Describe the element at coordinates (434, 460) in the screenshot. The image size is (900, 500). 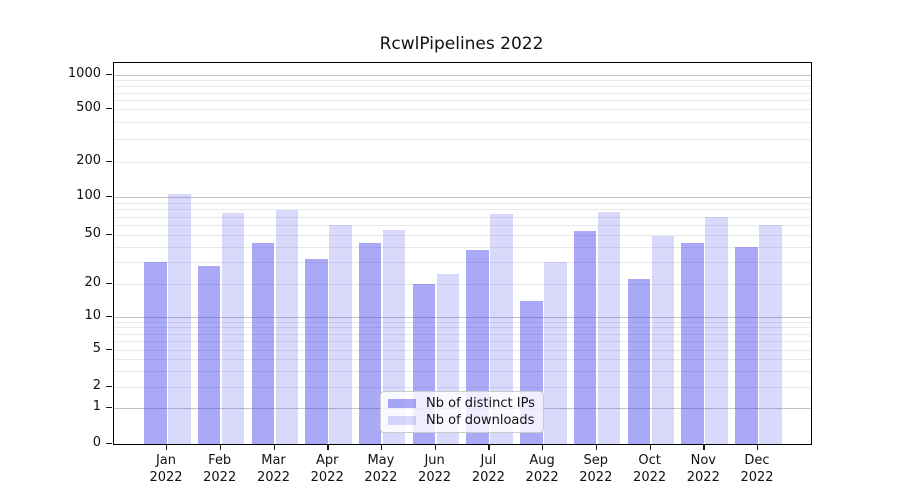
I see `x-tick-month: Jun` at that location.